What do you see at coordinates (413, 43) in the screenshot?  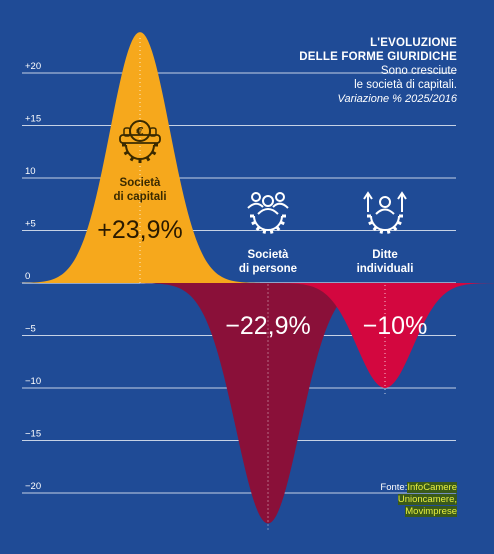 I see `chart-title-line1: L'EVOLUZIONE` at bounding box center [413, 43].